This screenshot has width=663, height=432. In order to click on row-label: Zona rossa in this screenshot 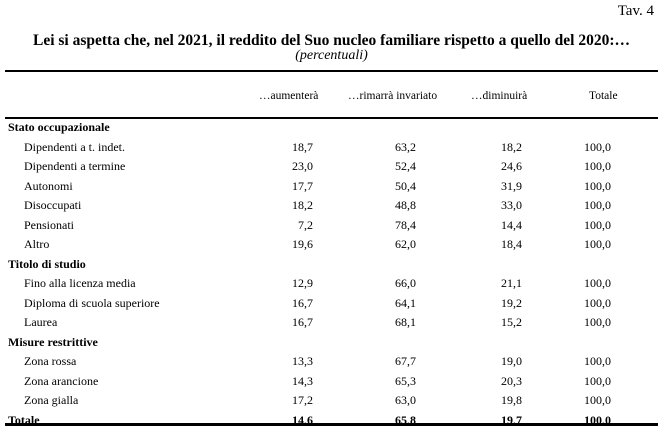, I will do `click(50, 361)`.